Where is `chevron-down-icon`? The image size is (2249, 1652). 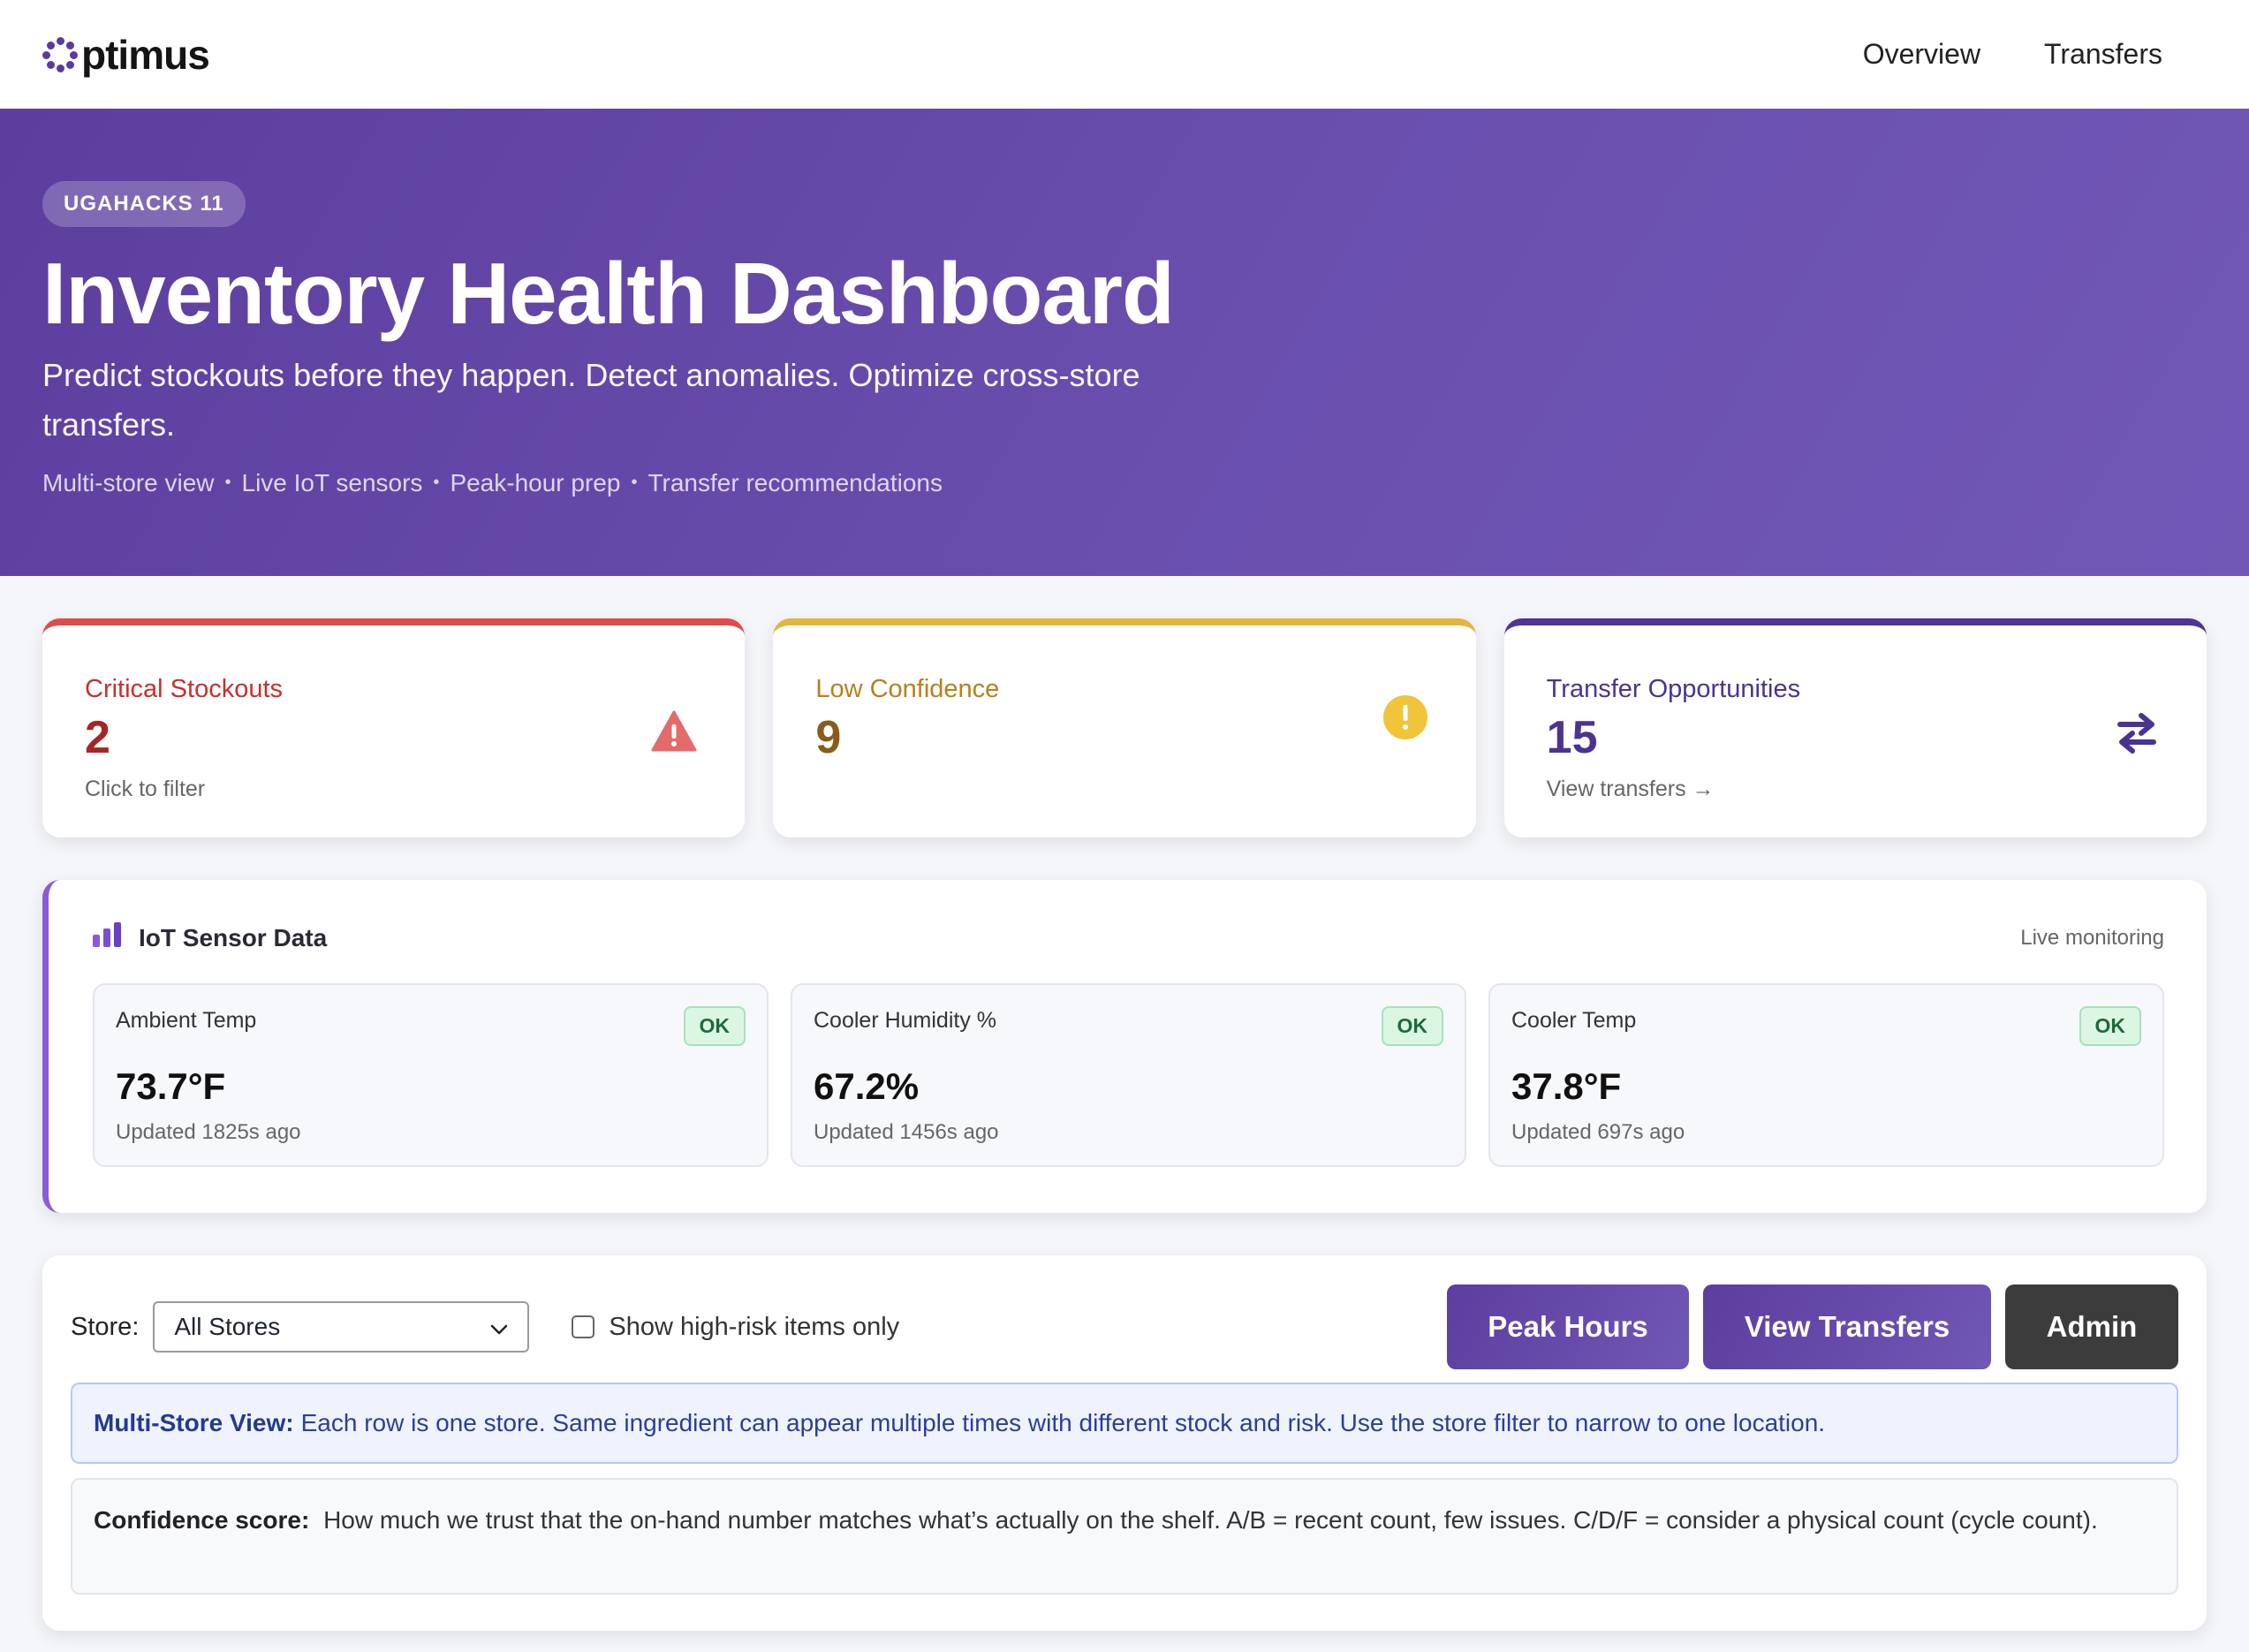 chevron-down-icon is located at coordinates (499, 1327).